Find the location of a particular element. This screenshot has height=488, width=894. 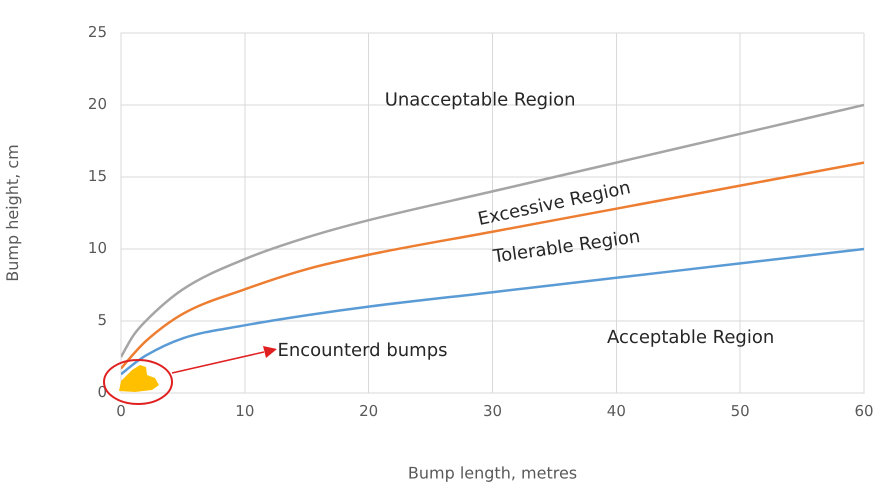

y-tick-label: 10 is located at coordinates (97, 247).